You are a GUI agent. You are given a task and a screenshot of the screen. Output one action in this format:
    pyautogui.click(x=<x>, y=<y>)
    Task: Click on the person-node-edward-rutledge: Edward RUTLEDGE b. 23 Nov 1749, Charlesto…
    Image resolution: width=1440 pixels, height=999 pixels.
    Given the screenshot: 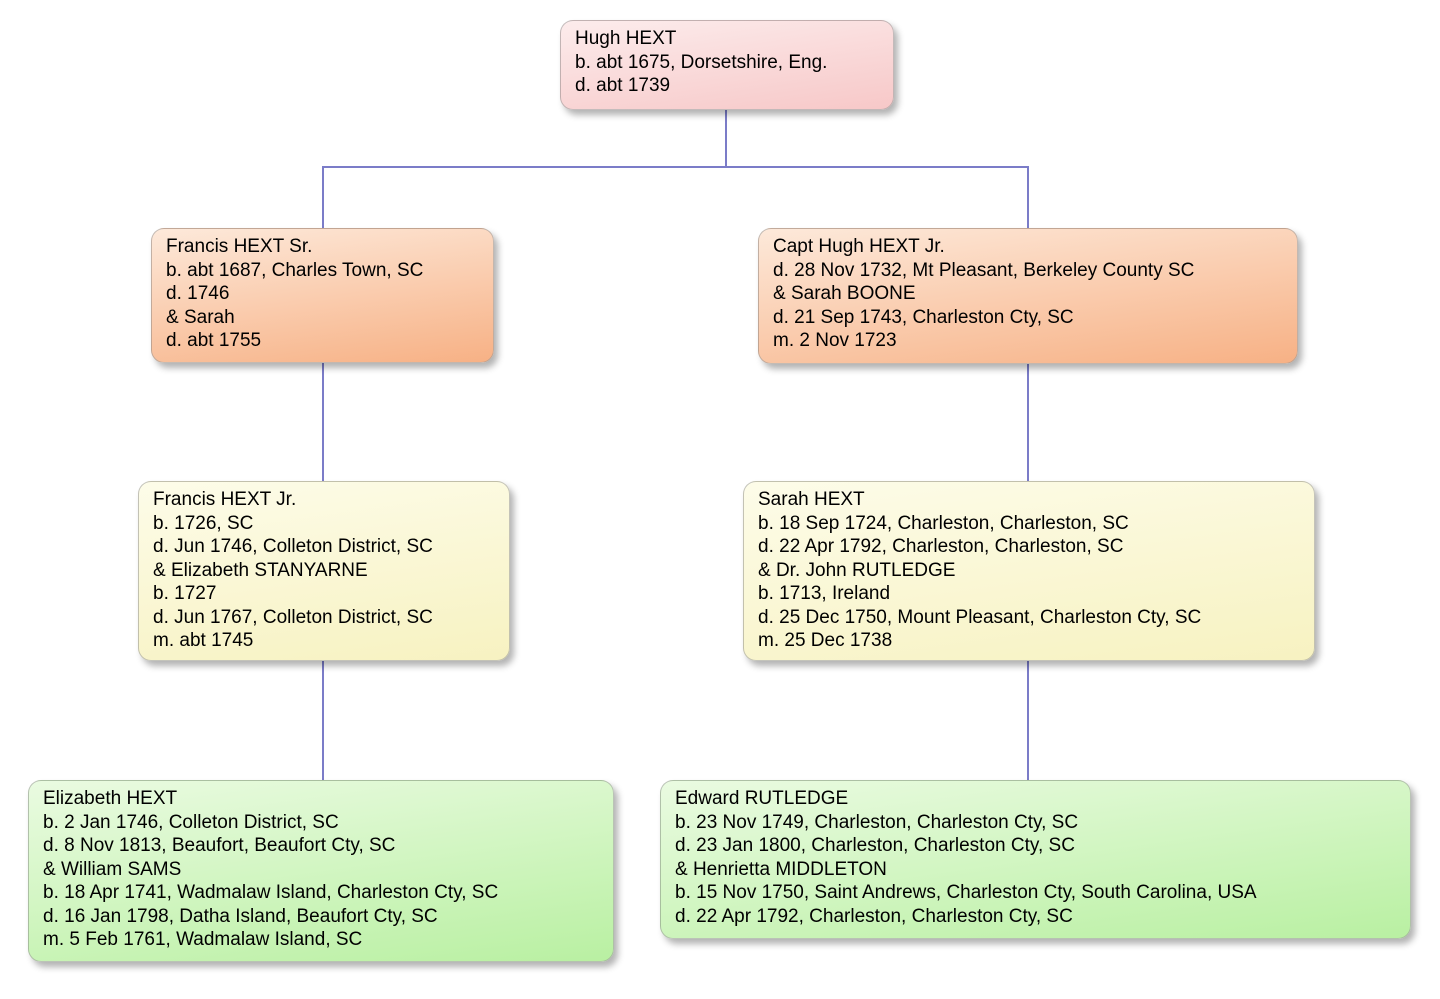 What is the action you would take?
    pyautogui.click(x=1035, y=859)
    